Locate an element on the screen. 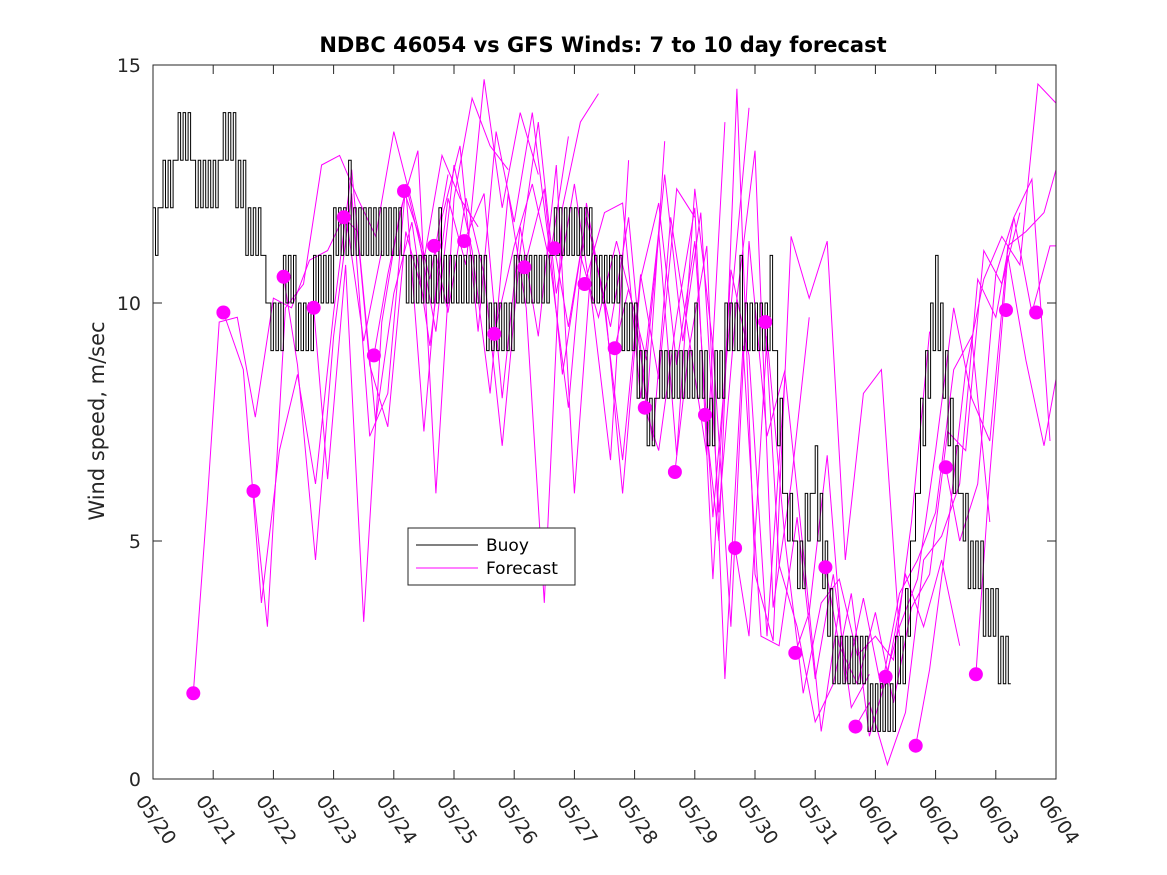 The width and height of the screenshot is (1167, 875). x-tick-label-15: 06/04 is located at coordinates (1058, 819).